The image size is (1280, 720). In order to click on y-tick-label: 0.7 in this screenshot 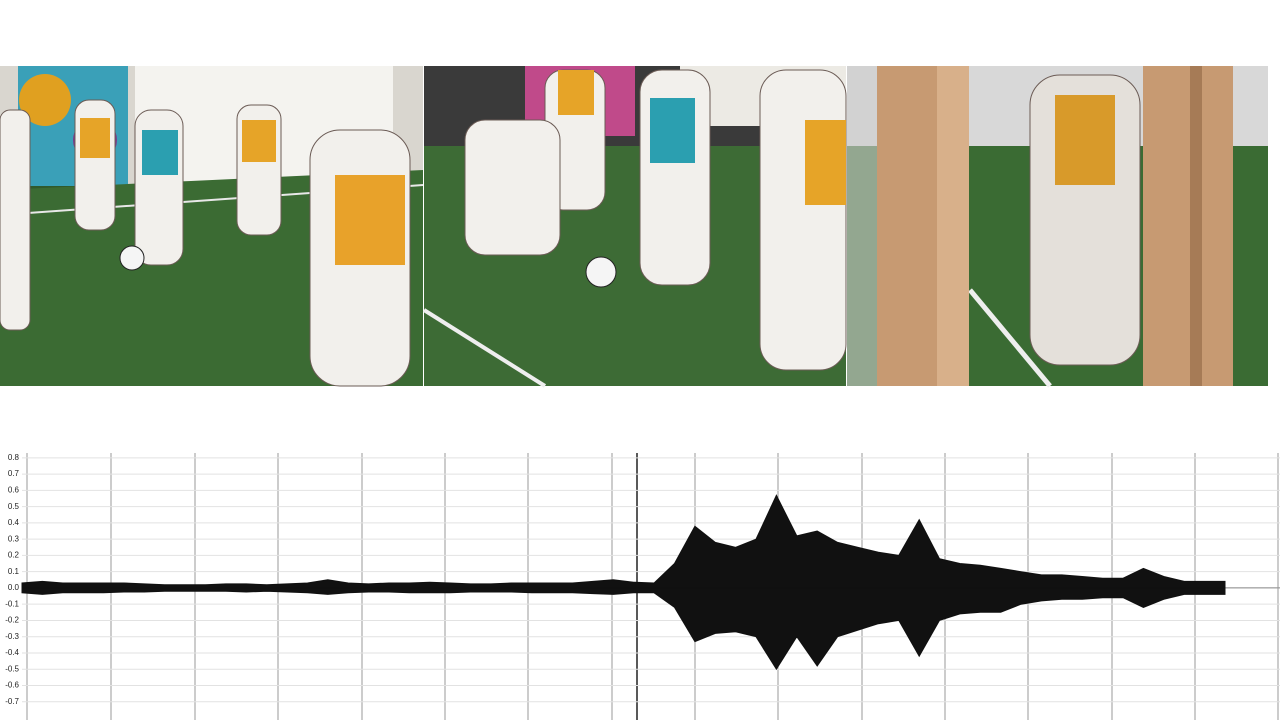, I will do `click(14, 473)`.